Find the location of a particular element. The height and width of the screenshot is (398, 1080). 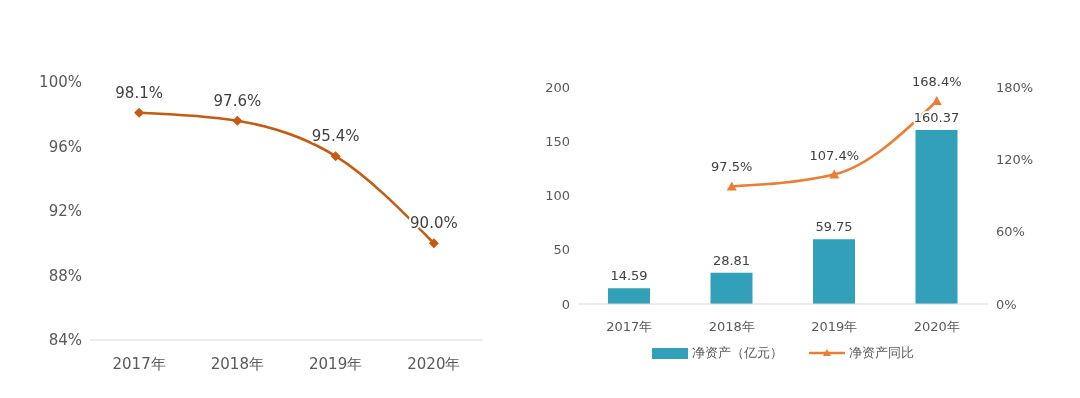

y2-tick-label: 60% is located at coordinates (1010, 232).